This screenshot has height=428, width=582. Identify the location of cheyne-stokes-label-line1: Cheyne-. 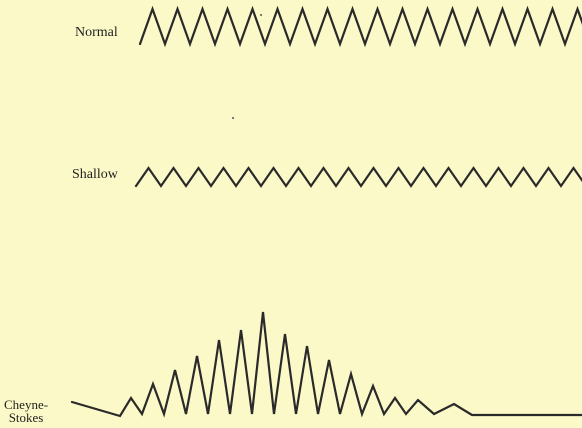
(26, 404).